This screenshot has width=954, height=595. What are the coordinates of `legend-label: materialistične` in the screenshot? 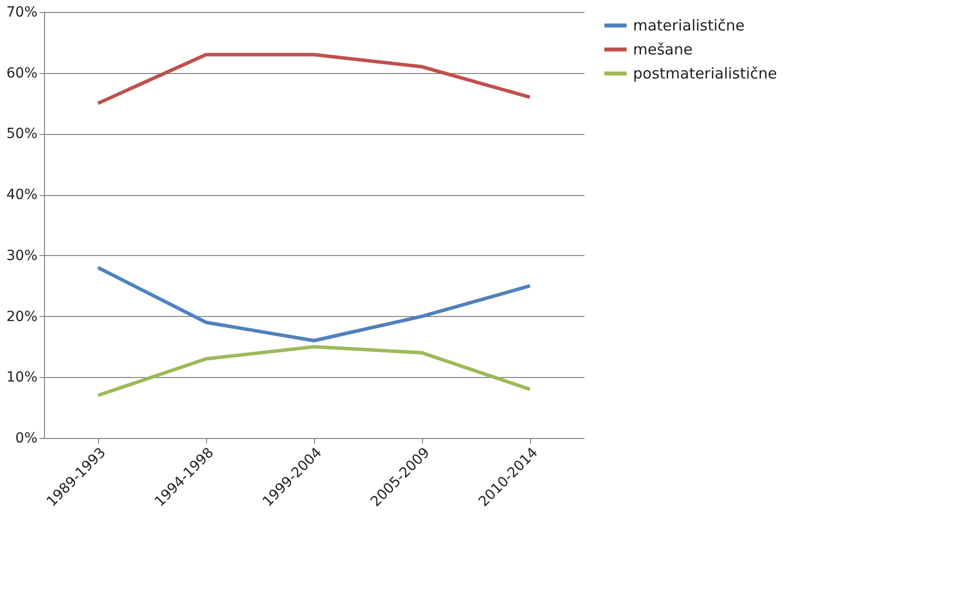 It's located at (689, 25).